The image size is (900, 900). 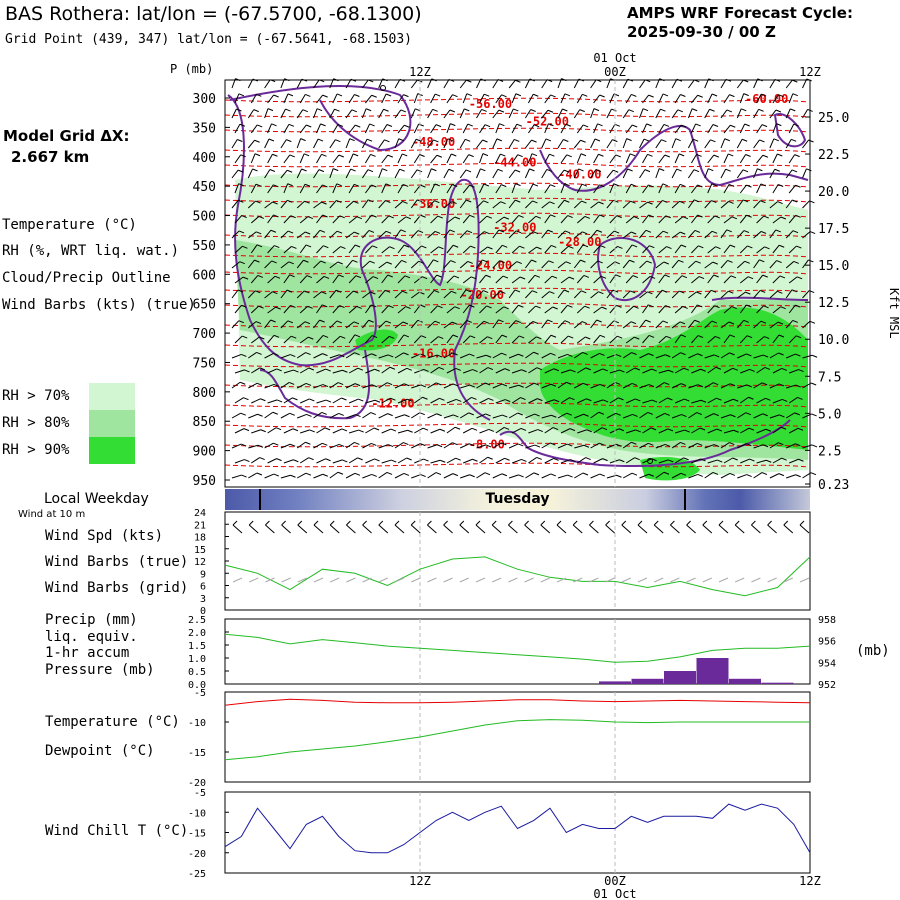 What do you see at coordinates (833, 229) in the screenshot?
I see `height-tick: 17.5` at bounding box center [833, 229].